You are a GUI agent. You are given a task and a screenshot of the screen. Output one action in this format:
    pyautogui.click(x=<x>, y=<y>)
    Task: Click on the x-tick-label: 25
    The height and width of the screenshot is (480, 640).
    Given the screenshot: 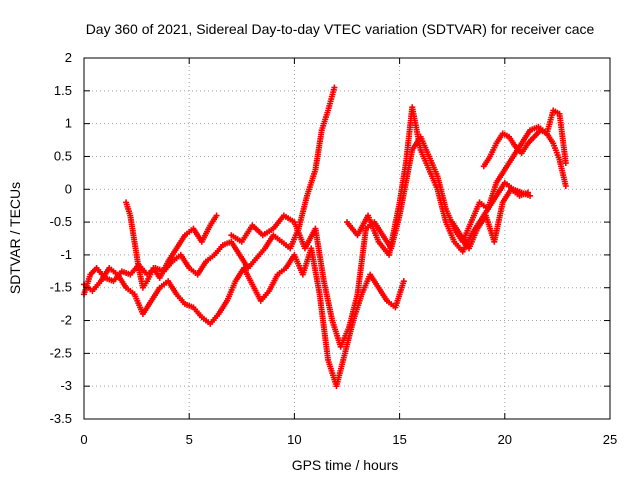 What is the action you would take?
    pyautogui.click(x=610, y=439)
    